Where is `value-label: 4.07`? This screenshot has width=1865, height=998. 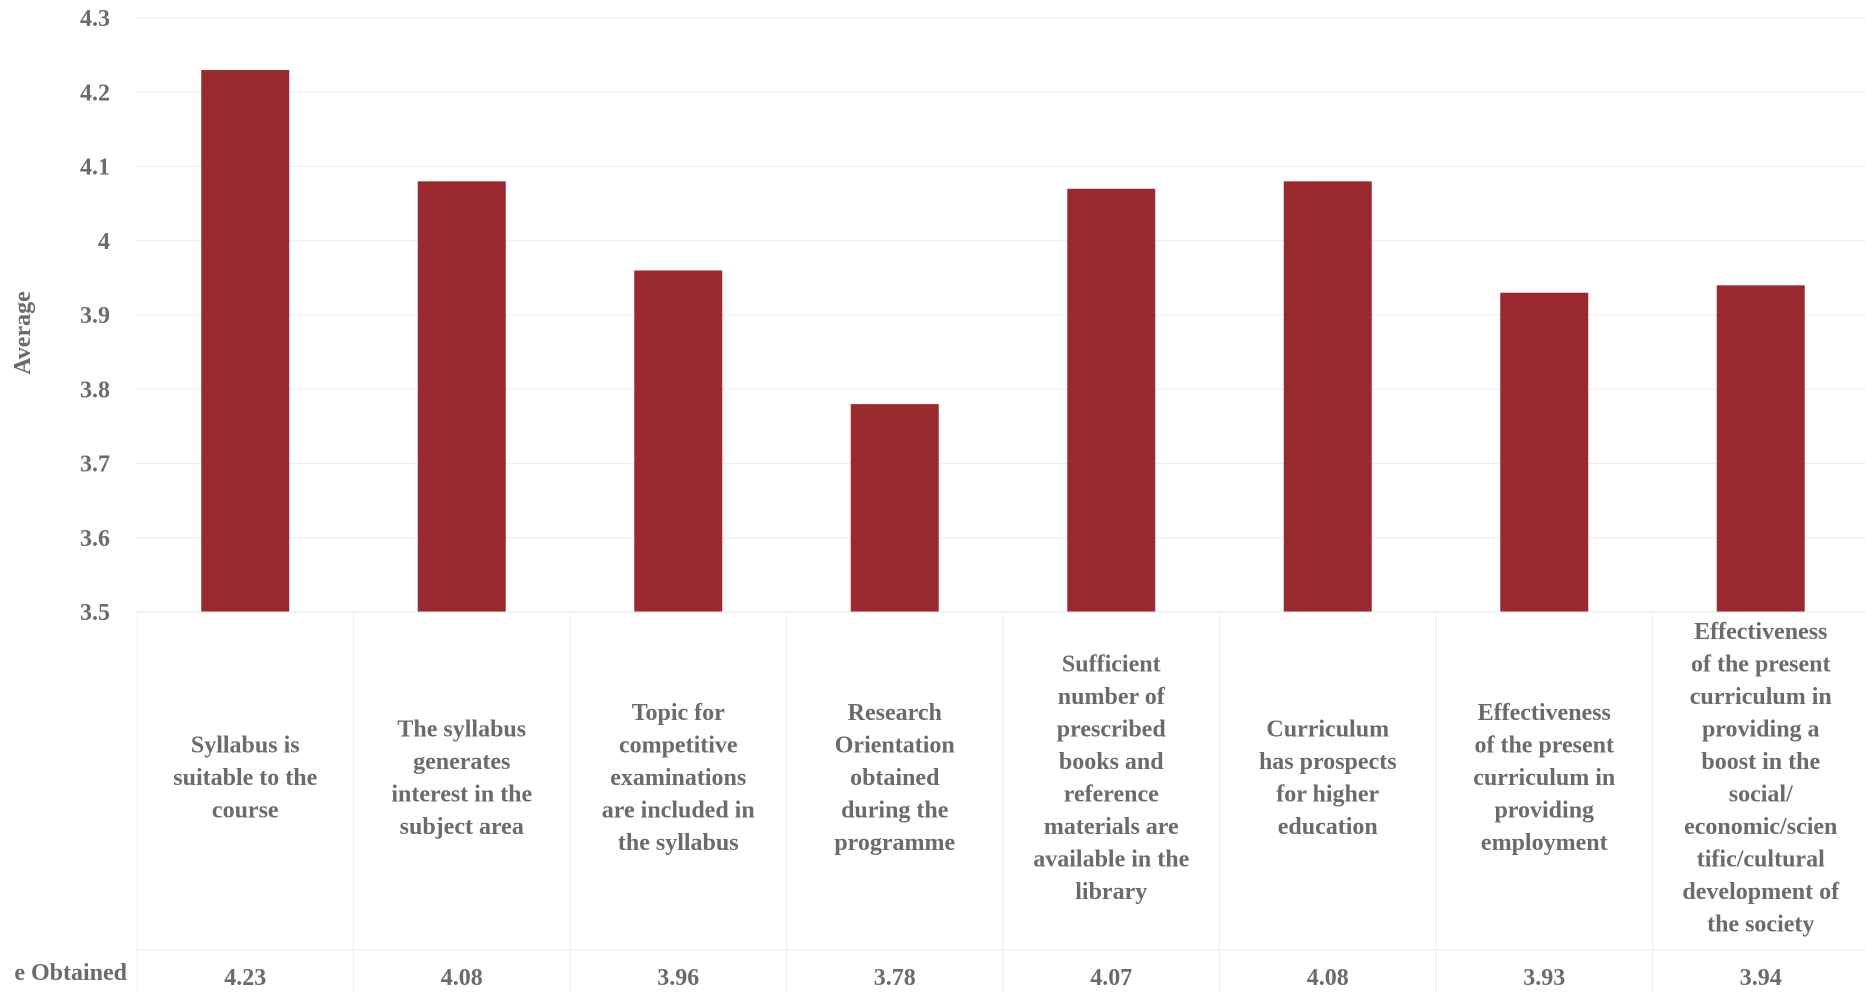
value-label: 4.07 is located at coordinates (1111, 978).